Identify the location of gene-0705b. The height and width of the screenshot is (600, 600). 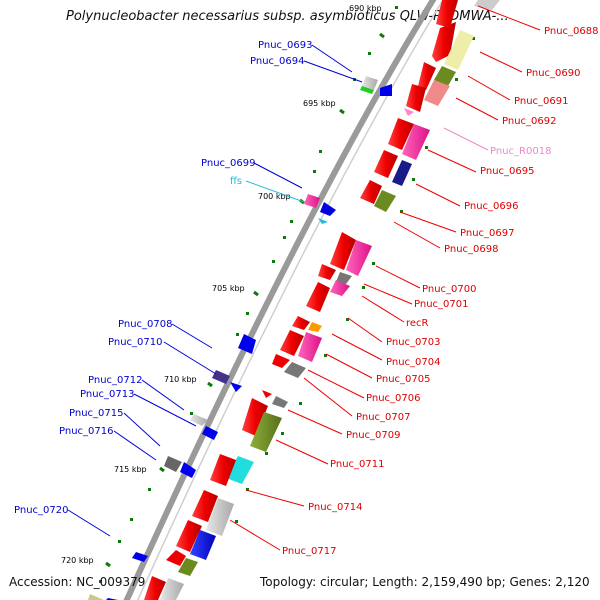
(292, 343).